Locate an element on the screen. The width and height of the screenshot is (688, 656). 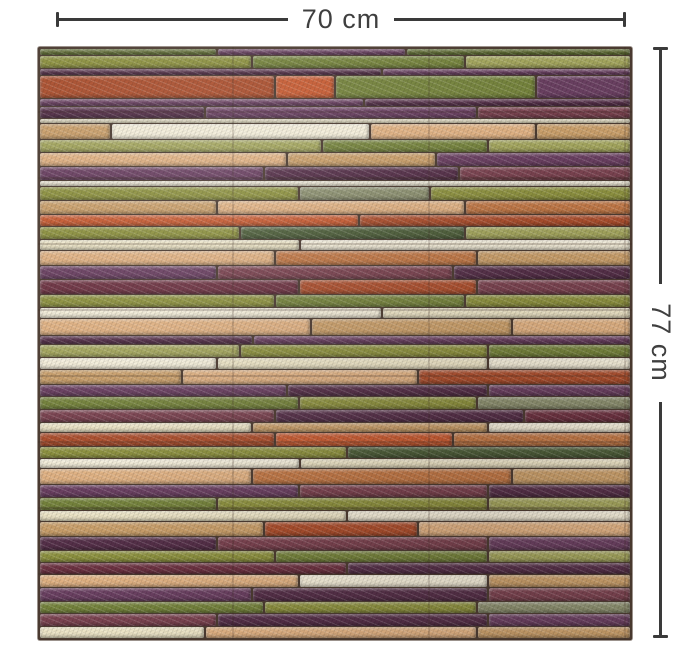
dimension-tick-bottom-icon is located at coordinates (660, 636).